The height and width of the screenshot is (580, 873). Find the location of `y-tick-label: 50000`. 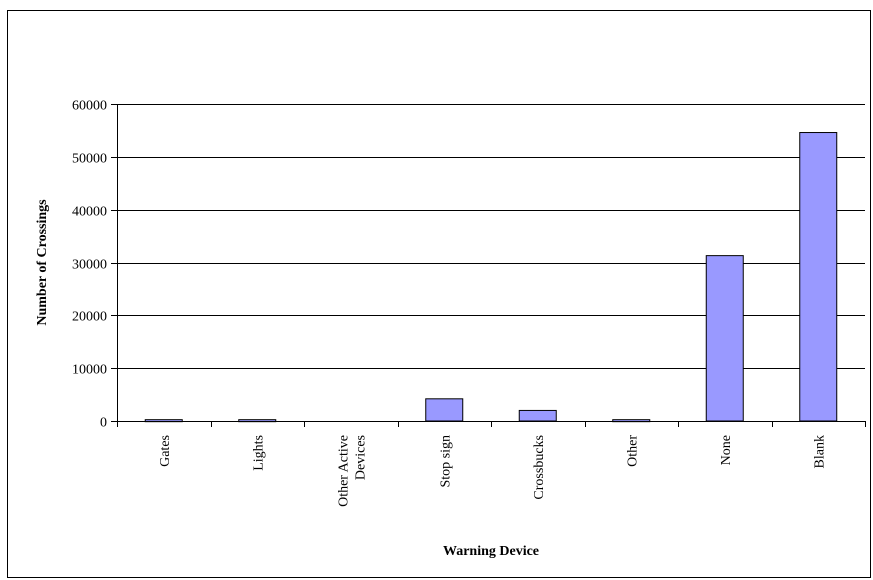

y-tick-label: 50000 is located at coordinates (89, 159).